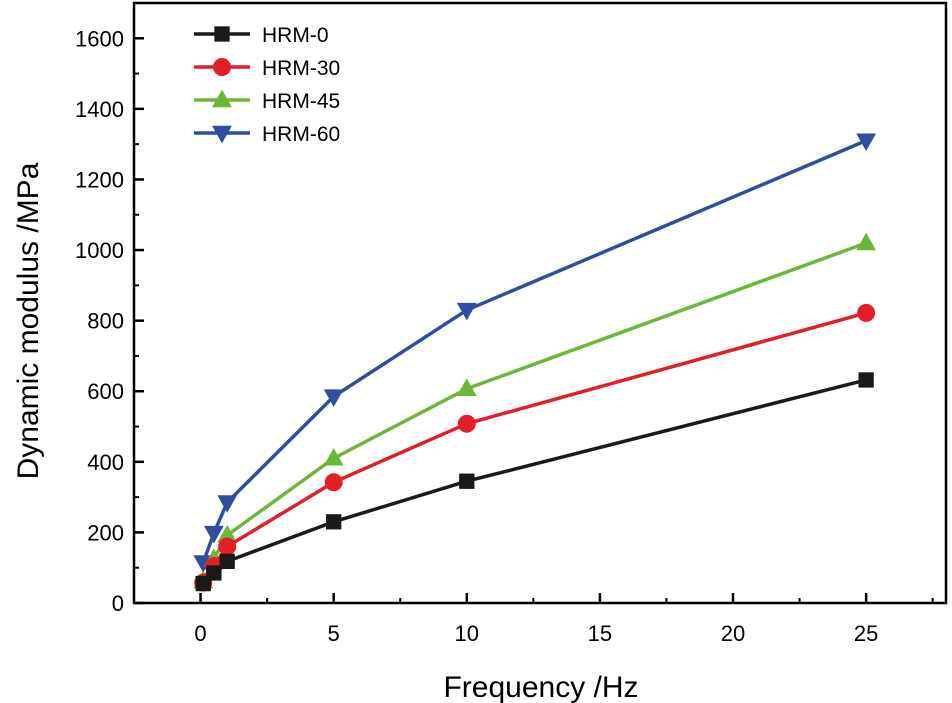 The image size is (952, 703). Describe the element at coordinates (99, 109) in the screenshot. I see `y-tick-label: 1400` at that location.